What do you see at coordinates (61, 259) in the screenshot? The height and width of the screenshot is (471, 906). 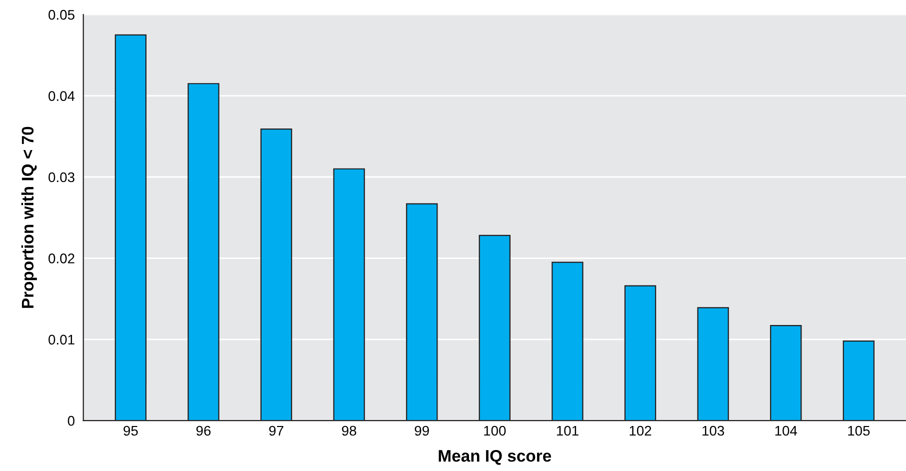 I see `y-tick-label: 0.02` at bounding box center [61, 259].